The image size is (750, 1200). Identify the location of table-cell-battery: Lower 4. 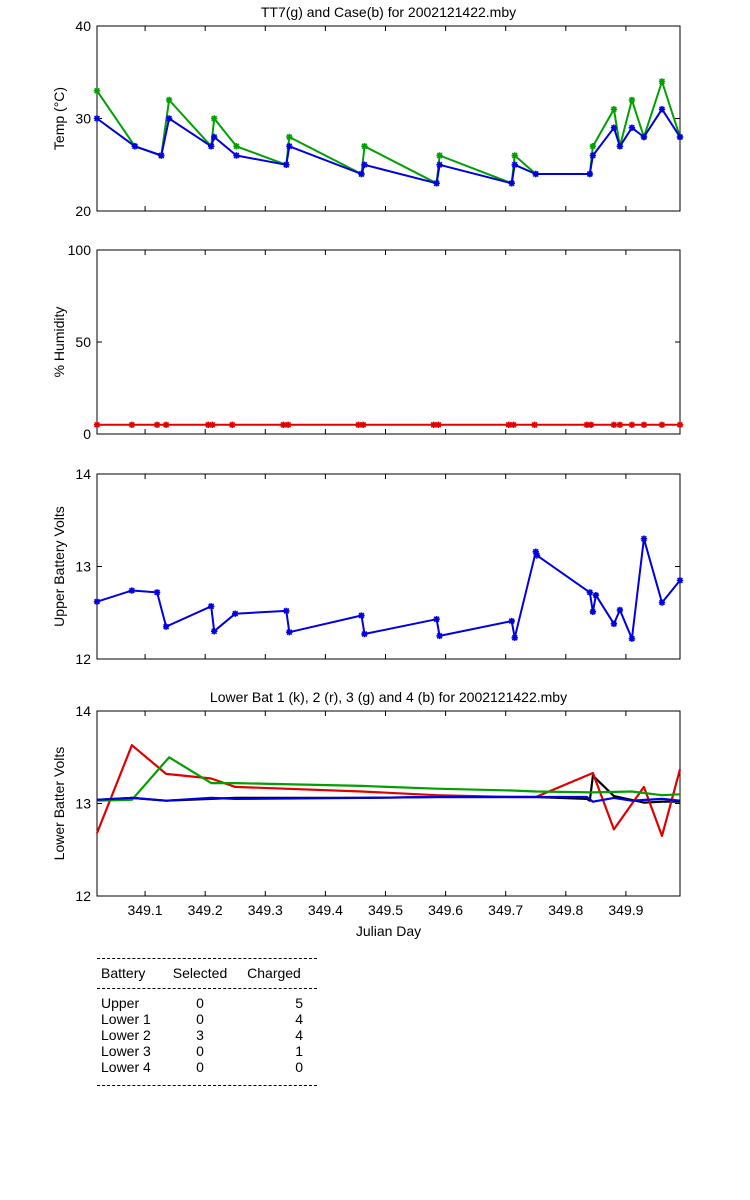
(126, 1067).